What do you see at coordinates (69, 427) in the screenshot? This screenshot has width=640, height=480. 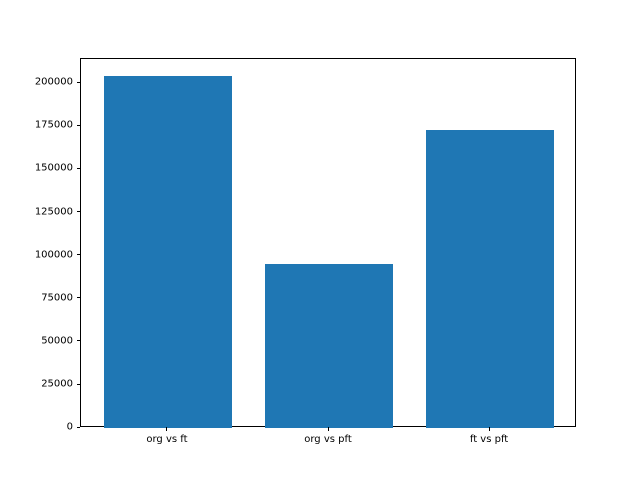 I see `y-tick-label-0: 0` at bounding box center [69, 427].